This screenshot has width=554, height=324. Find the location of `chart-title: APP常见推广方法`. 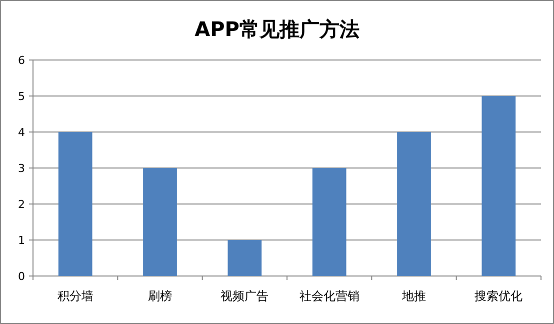

chart-title: APP常见推广方法 is located at coordinates (277, 29).